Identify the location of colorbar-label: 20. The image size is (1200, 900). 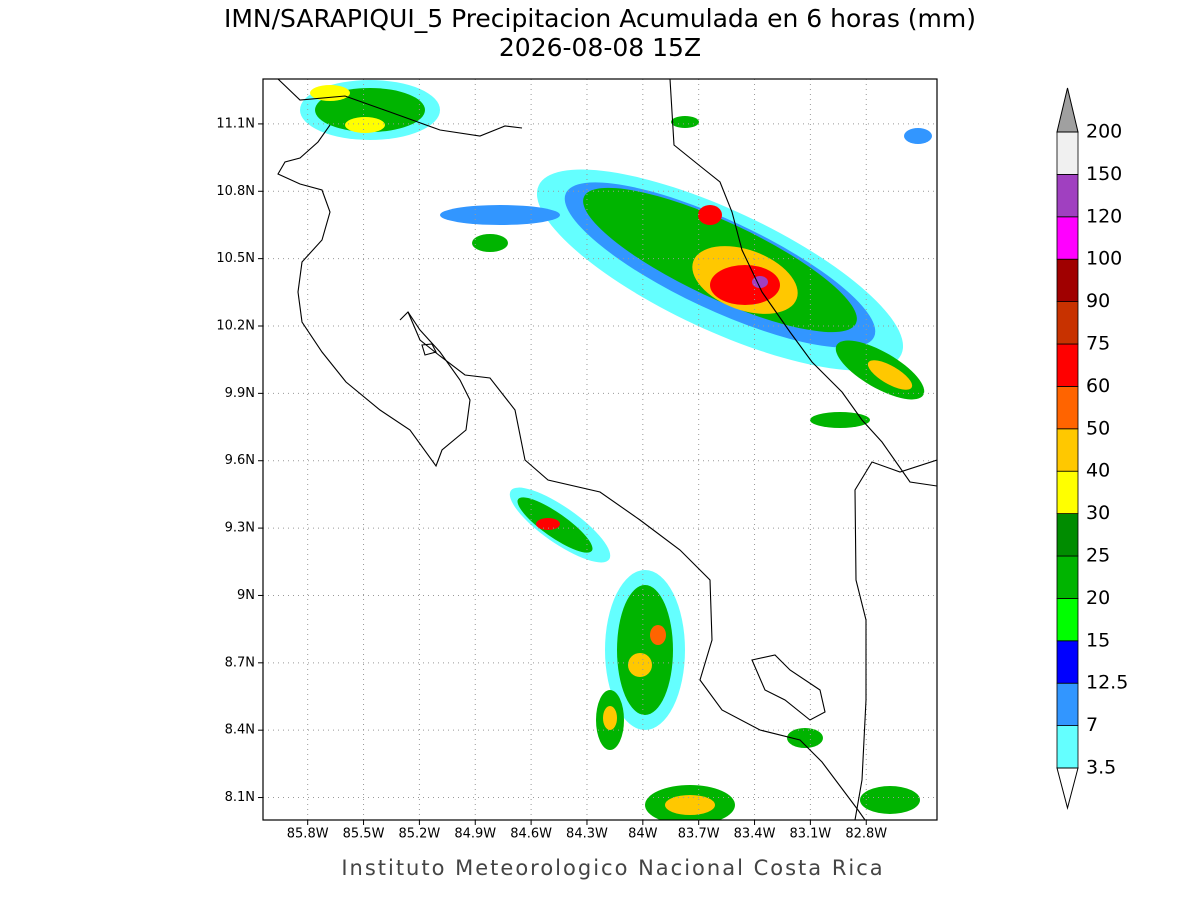
(1098, 598).